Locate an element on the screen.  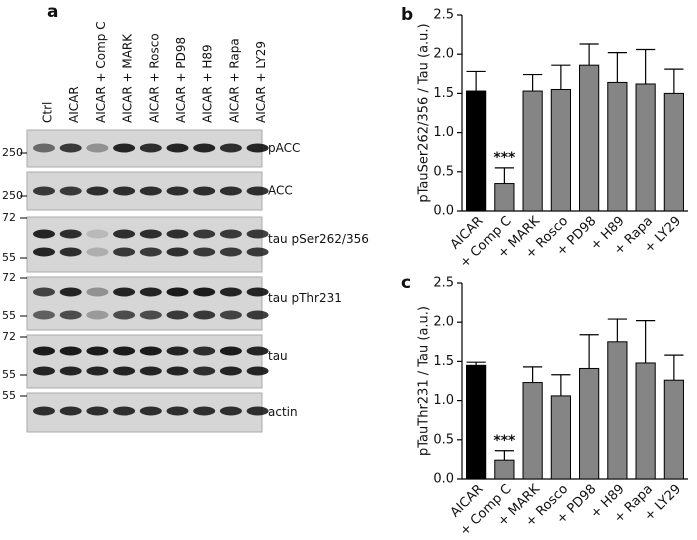
lane-label: AICAR + PD98 is located at coordinates (181, 80).